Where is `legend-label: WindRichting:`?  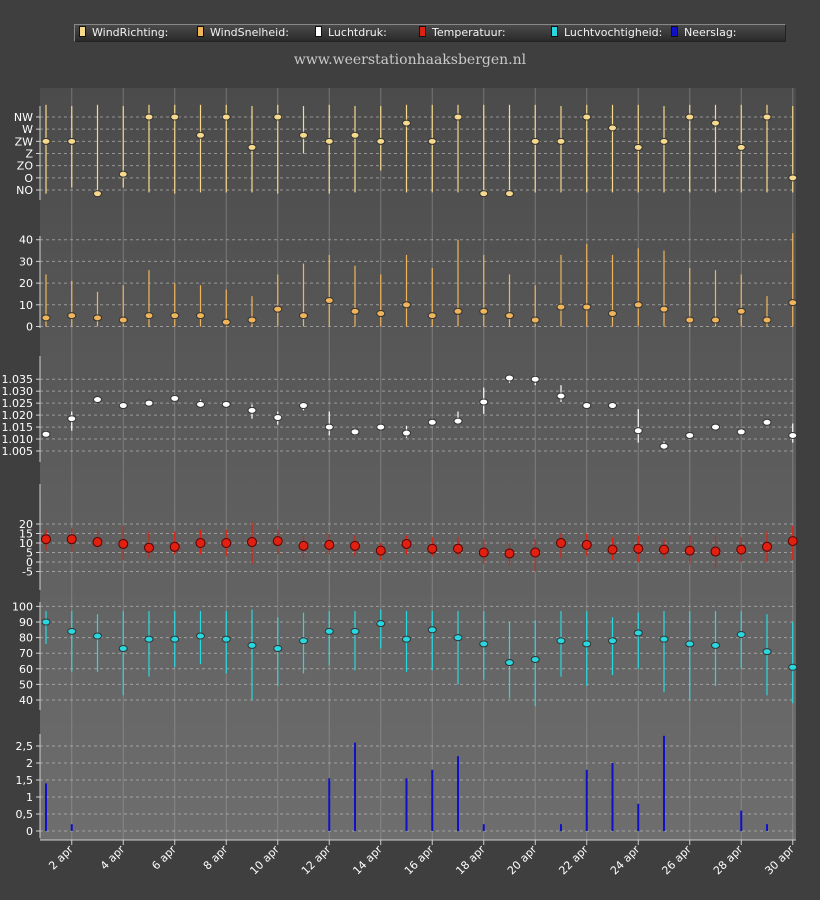
legend-label: WindRichting: is located at coordinates (130, 32).